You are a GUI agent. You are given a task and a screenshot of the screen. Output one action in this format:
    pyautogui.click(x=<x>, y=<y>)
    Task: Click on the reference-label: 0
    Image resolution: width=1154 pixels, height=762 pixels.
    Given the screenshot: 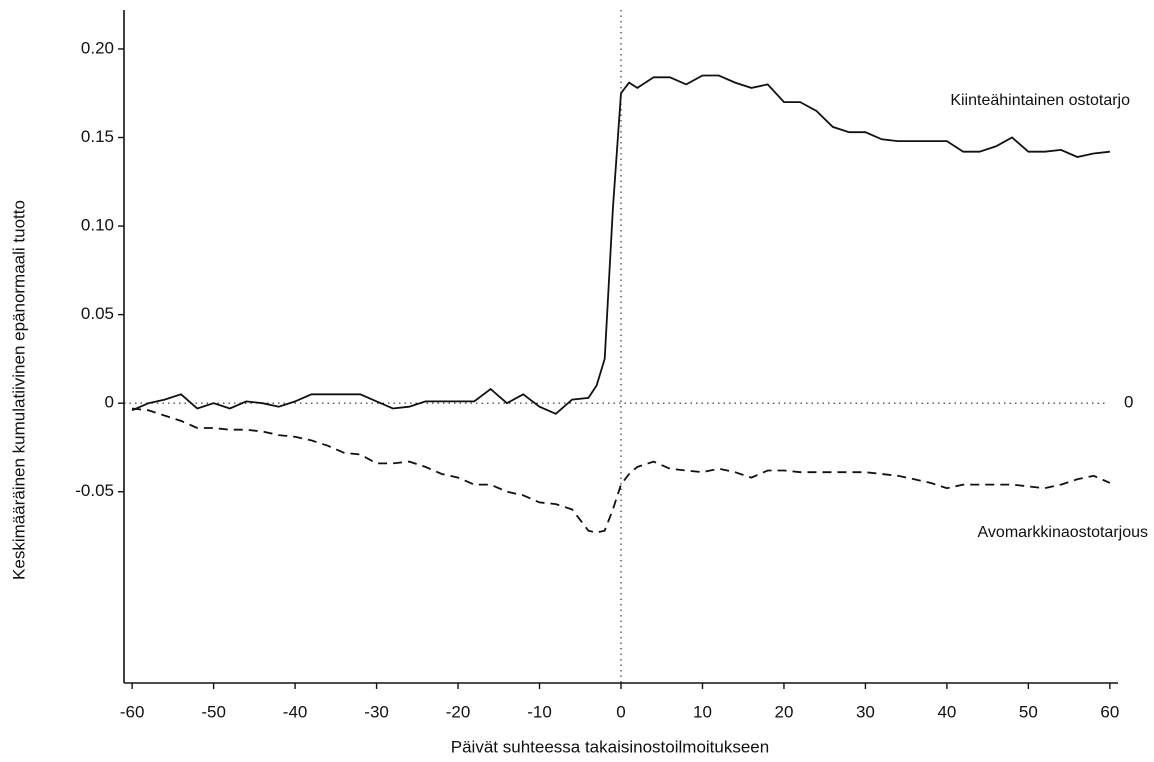 What is the action you would take?
    pyautogui.click(x=1128, y=402)
    